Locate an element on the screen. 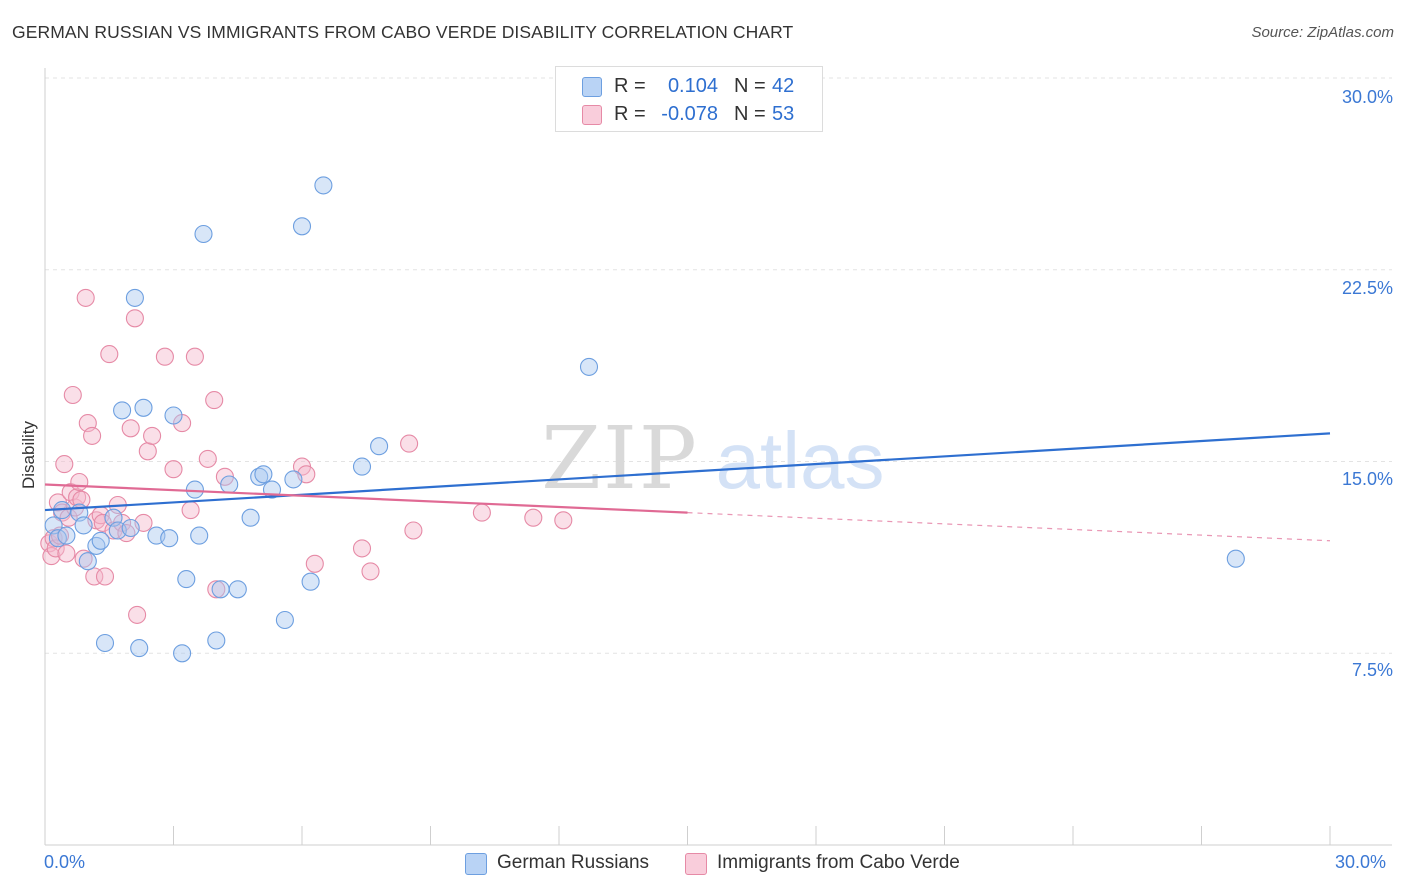 The width and height of the screenshot is (1406, 892). trend-lines is located at coordinates (687, 487).